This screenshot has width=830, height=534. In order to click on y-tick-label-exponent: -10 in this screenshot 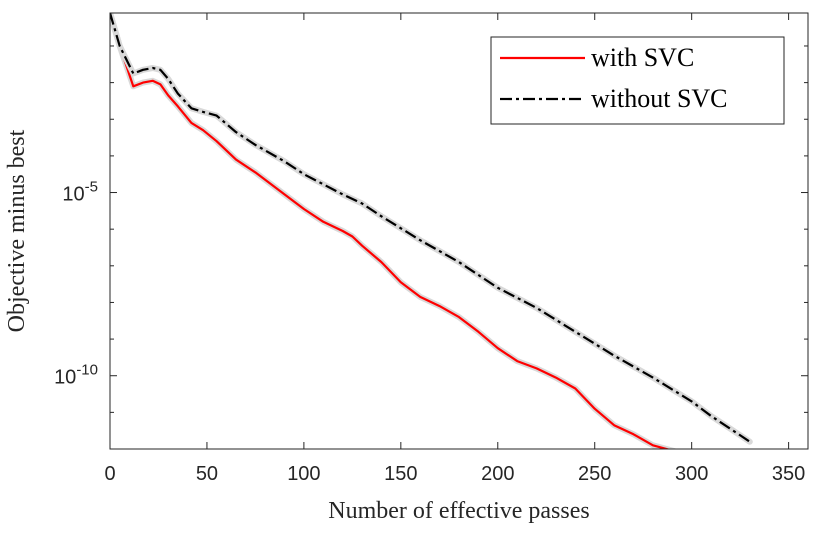, I will do `click(87, 370)`.